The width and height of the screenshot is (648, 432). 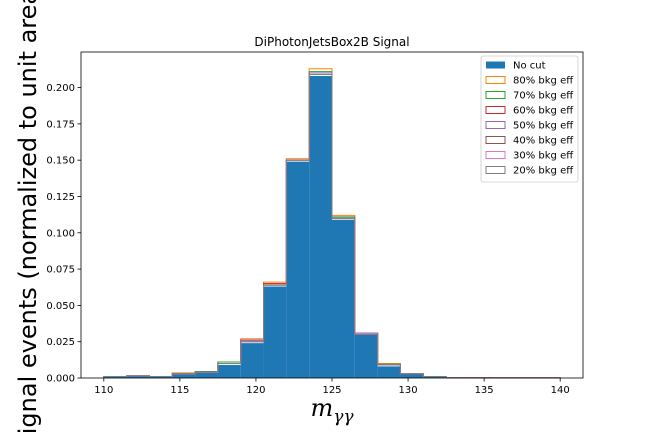 What do you see at coordinates (60, 270) in the screenshot?
I see `y-tick-label-3: 0.075` at bounding box center [60, 270].